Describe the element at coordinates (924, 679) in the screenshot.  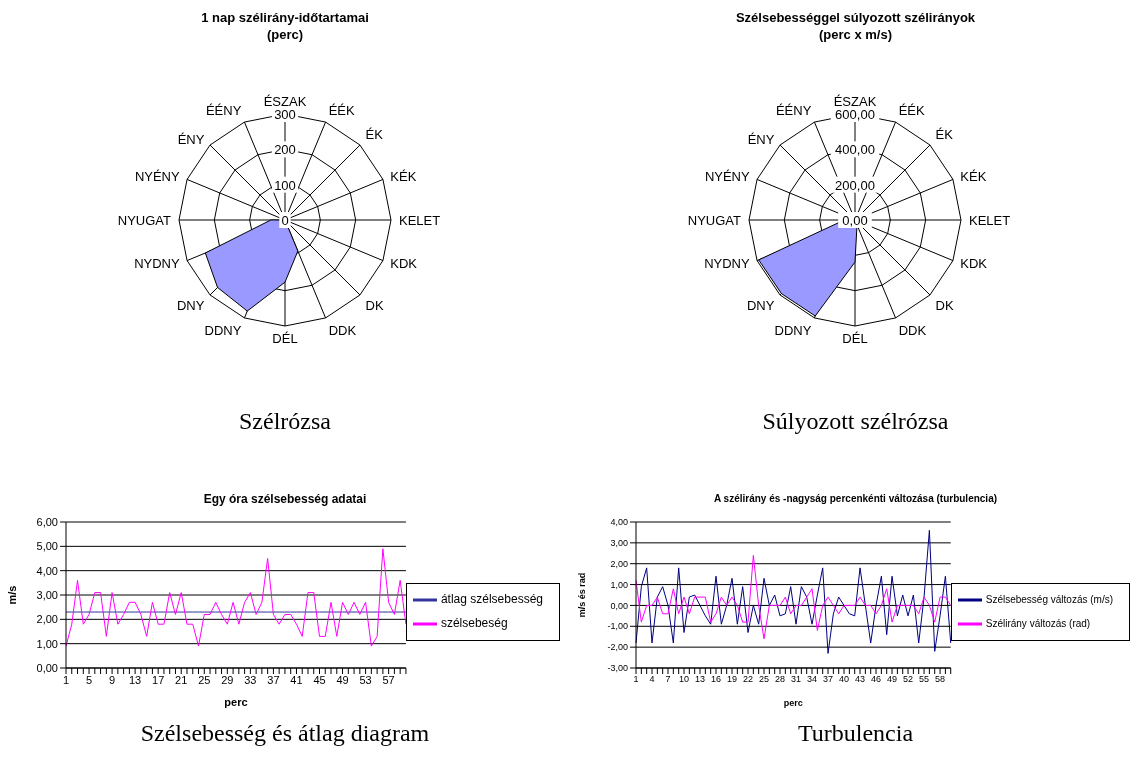
I see `x-tick-label: 55` at that location.